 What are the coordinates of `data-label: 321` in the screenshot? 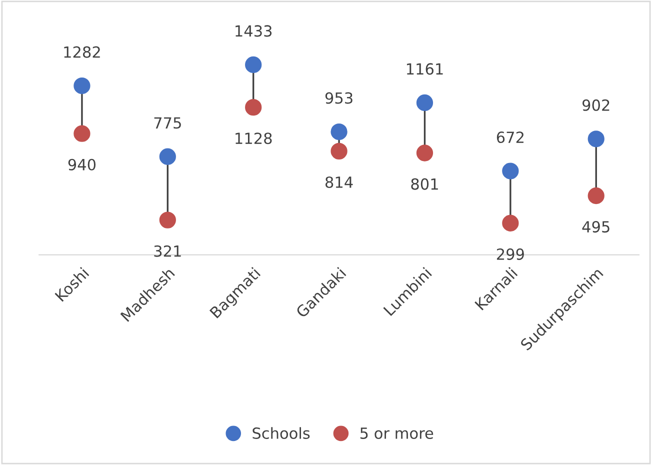 It's located at (167, 251).